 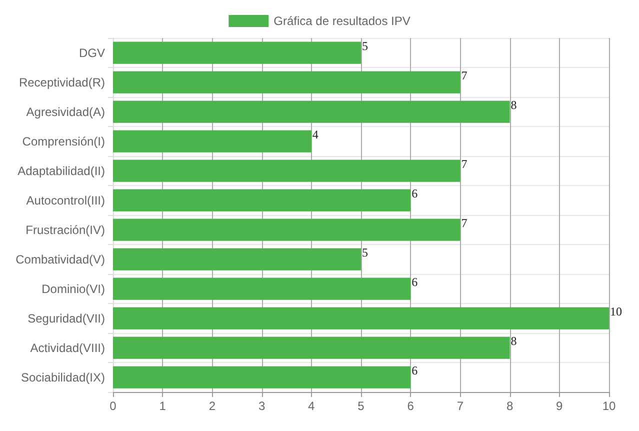 I want to click on x-tick-label: 7, so click(x=460, y=406).